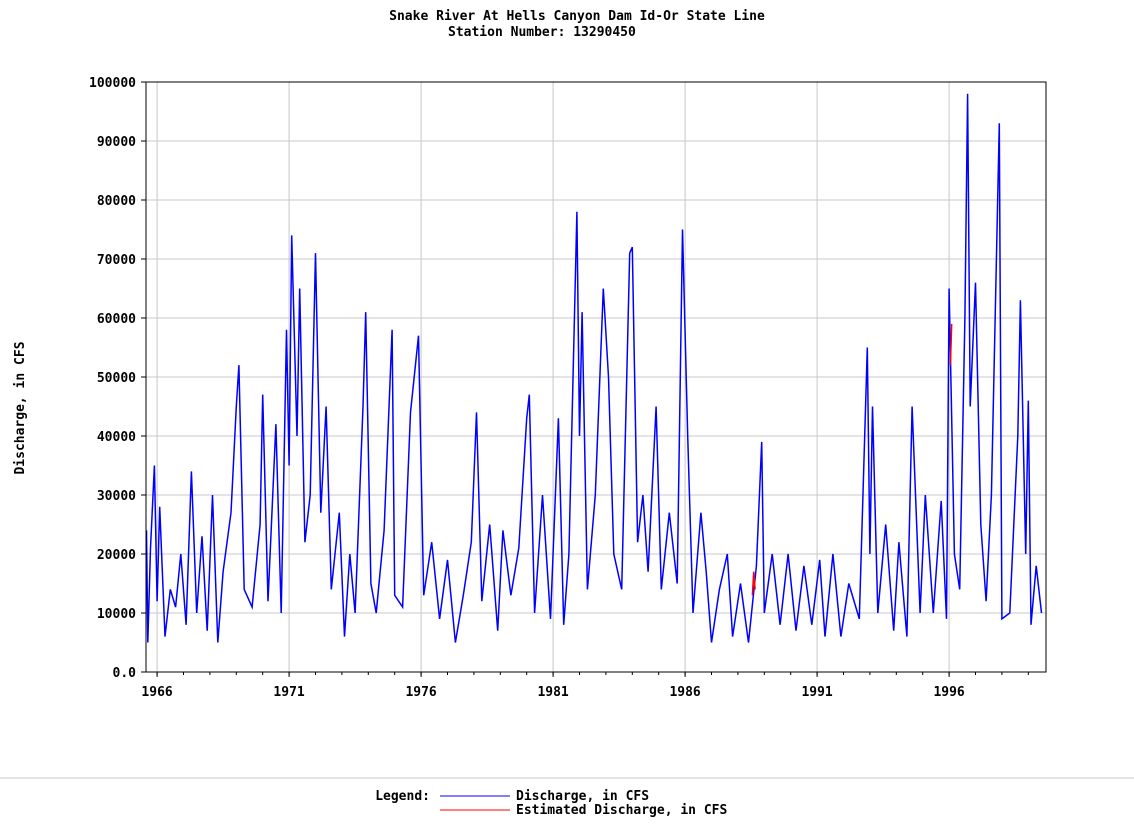 The width and height of the screenshot is (1134, 825). What do you see at coordinates (552, 692) in the screenshot?
I see `x-tick-label: 1981` at bounding box center [552, 692].